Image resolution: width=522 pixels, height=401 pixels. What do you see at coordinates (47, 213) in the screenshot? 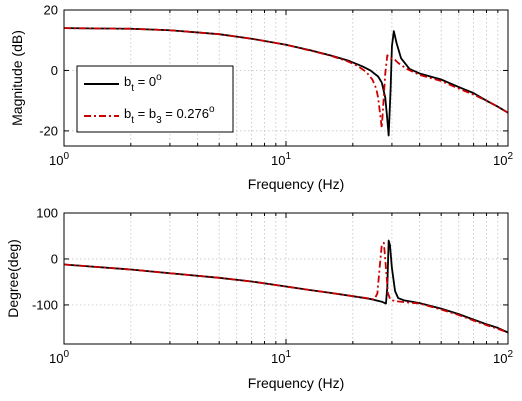
I see `y-tick-label: 100` at bounding box center [47, 213].